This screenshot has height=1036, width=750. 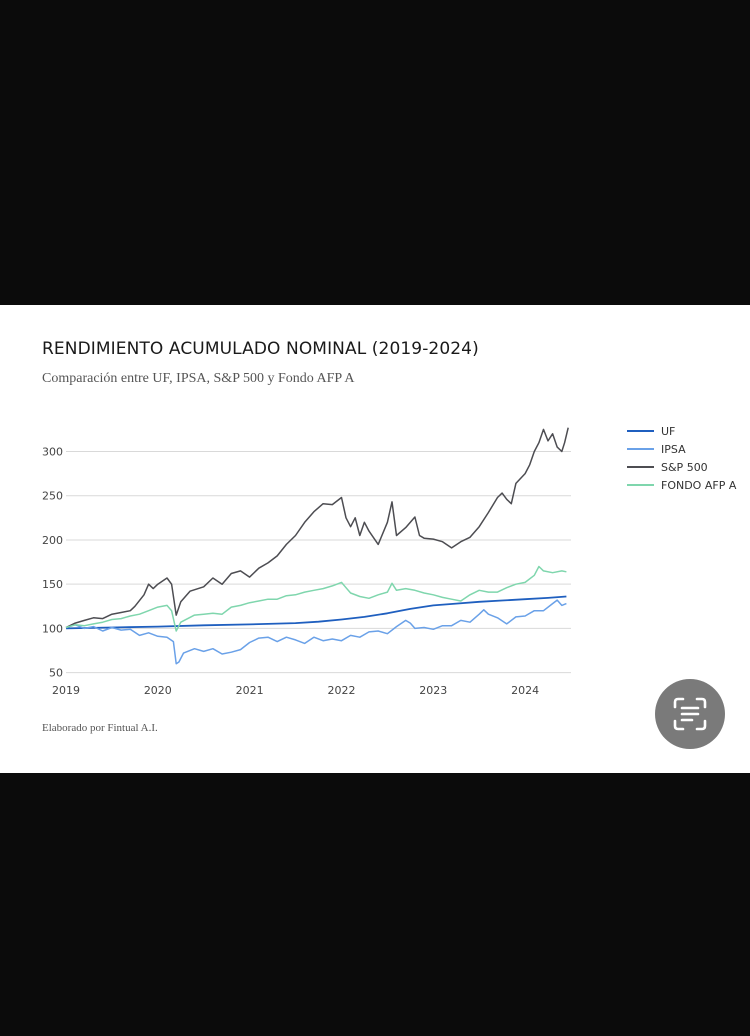 I want to click on legend-label: FONDO AFP A, so click(x=699, y=485).